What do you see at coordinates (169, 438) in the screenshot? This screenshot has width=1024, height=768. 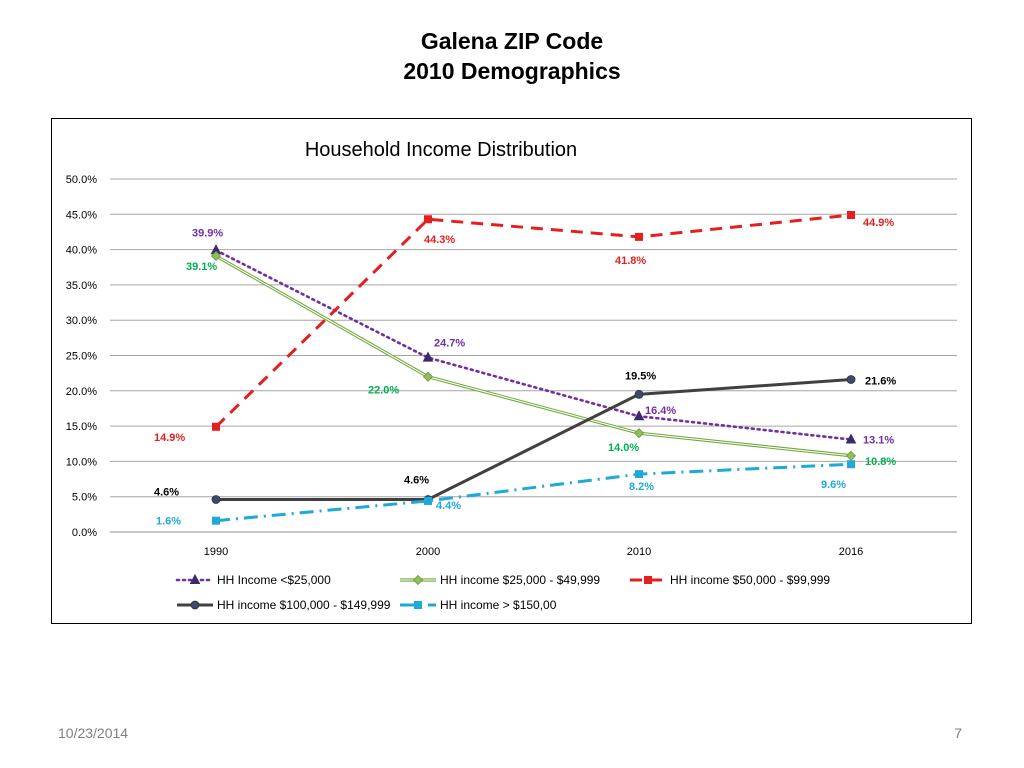 I see `data-label: 14.9%` at bounding box center [169, 438].